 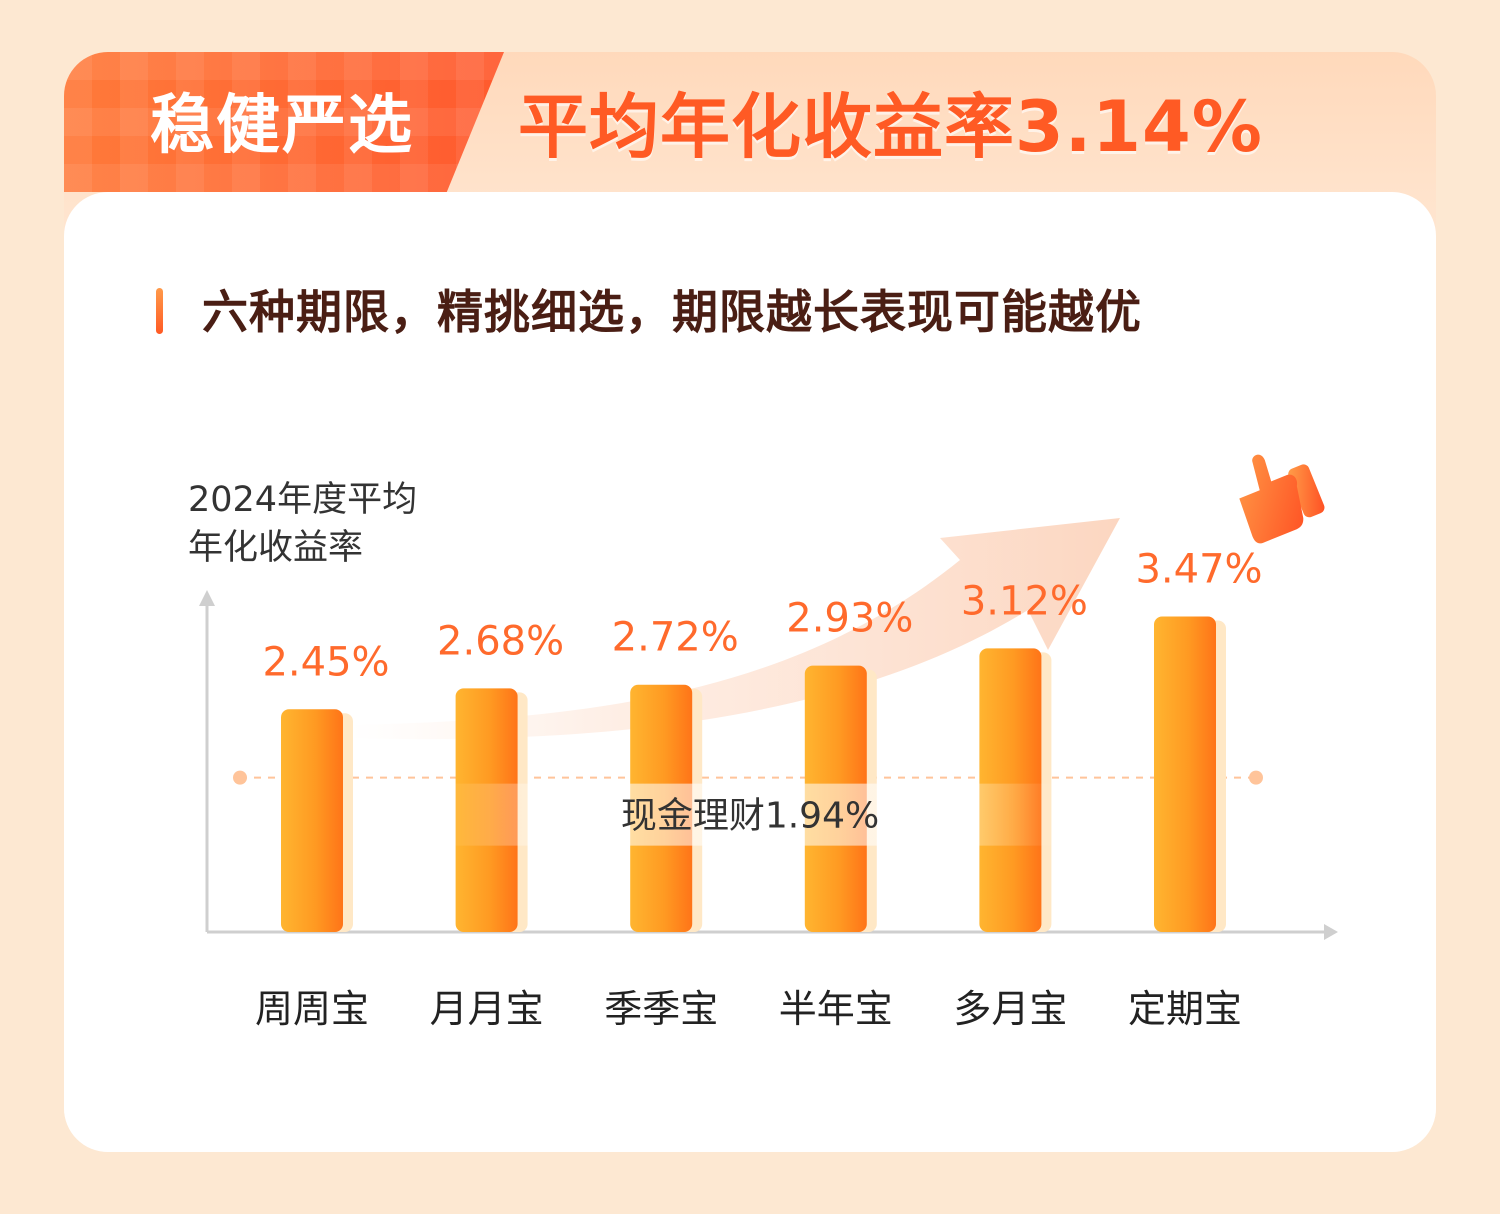 I want to click on value-label: 3.12%, so click(x=1024, y=601).